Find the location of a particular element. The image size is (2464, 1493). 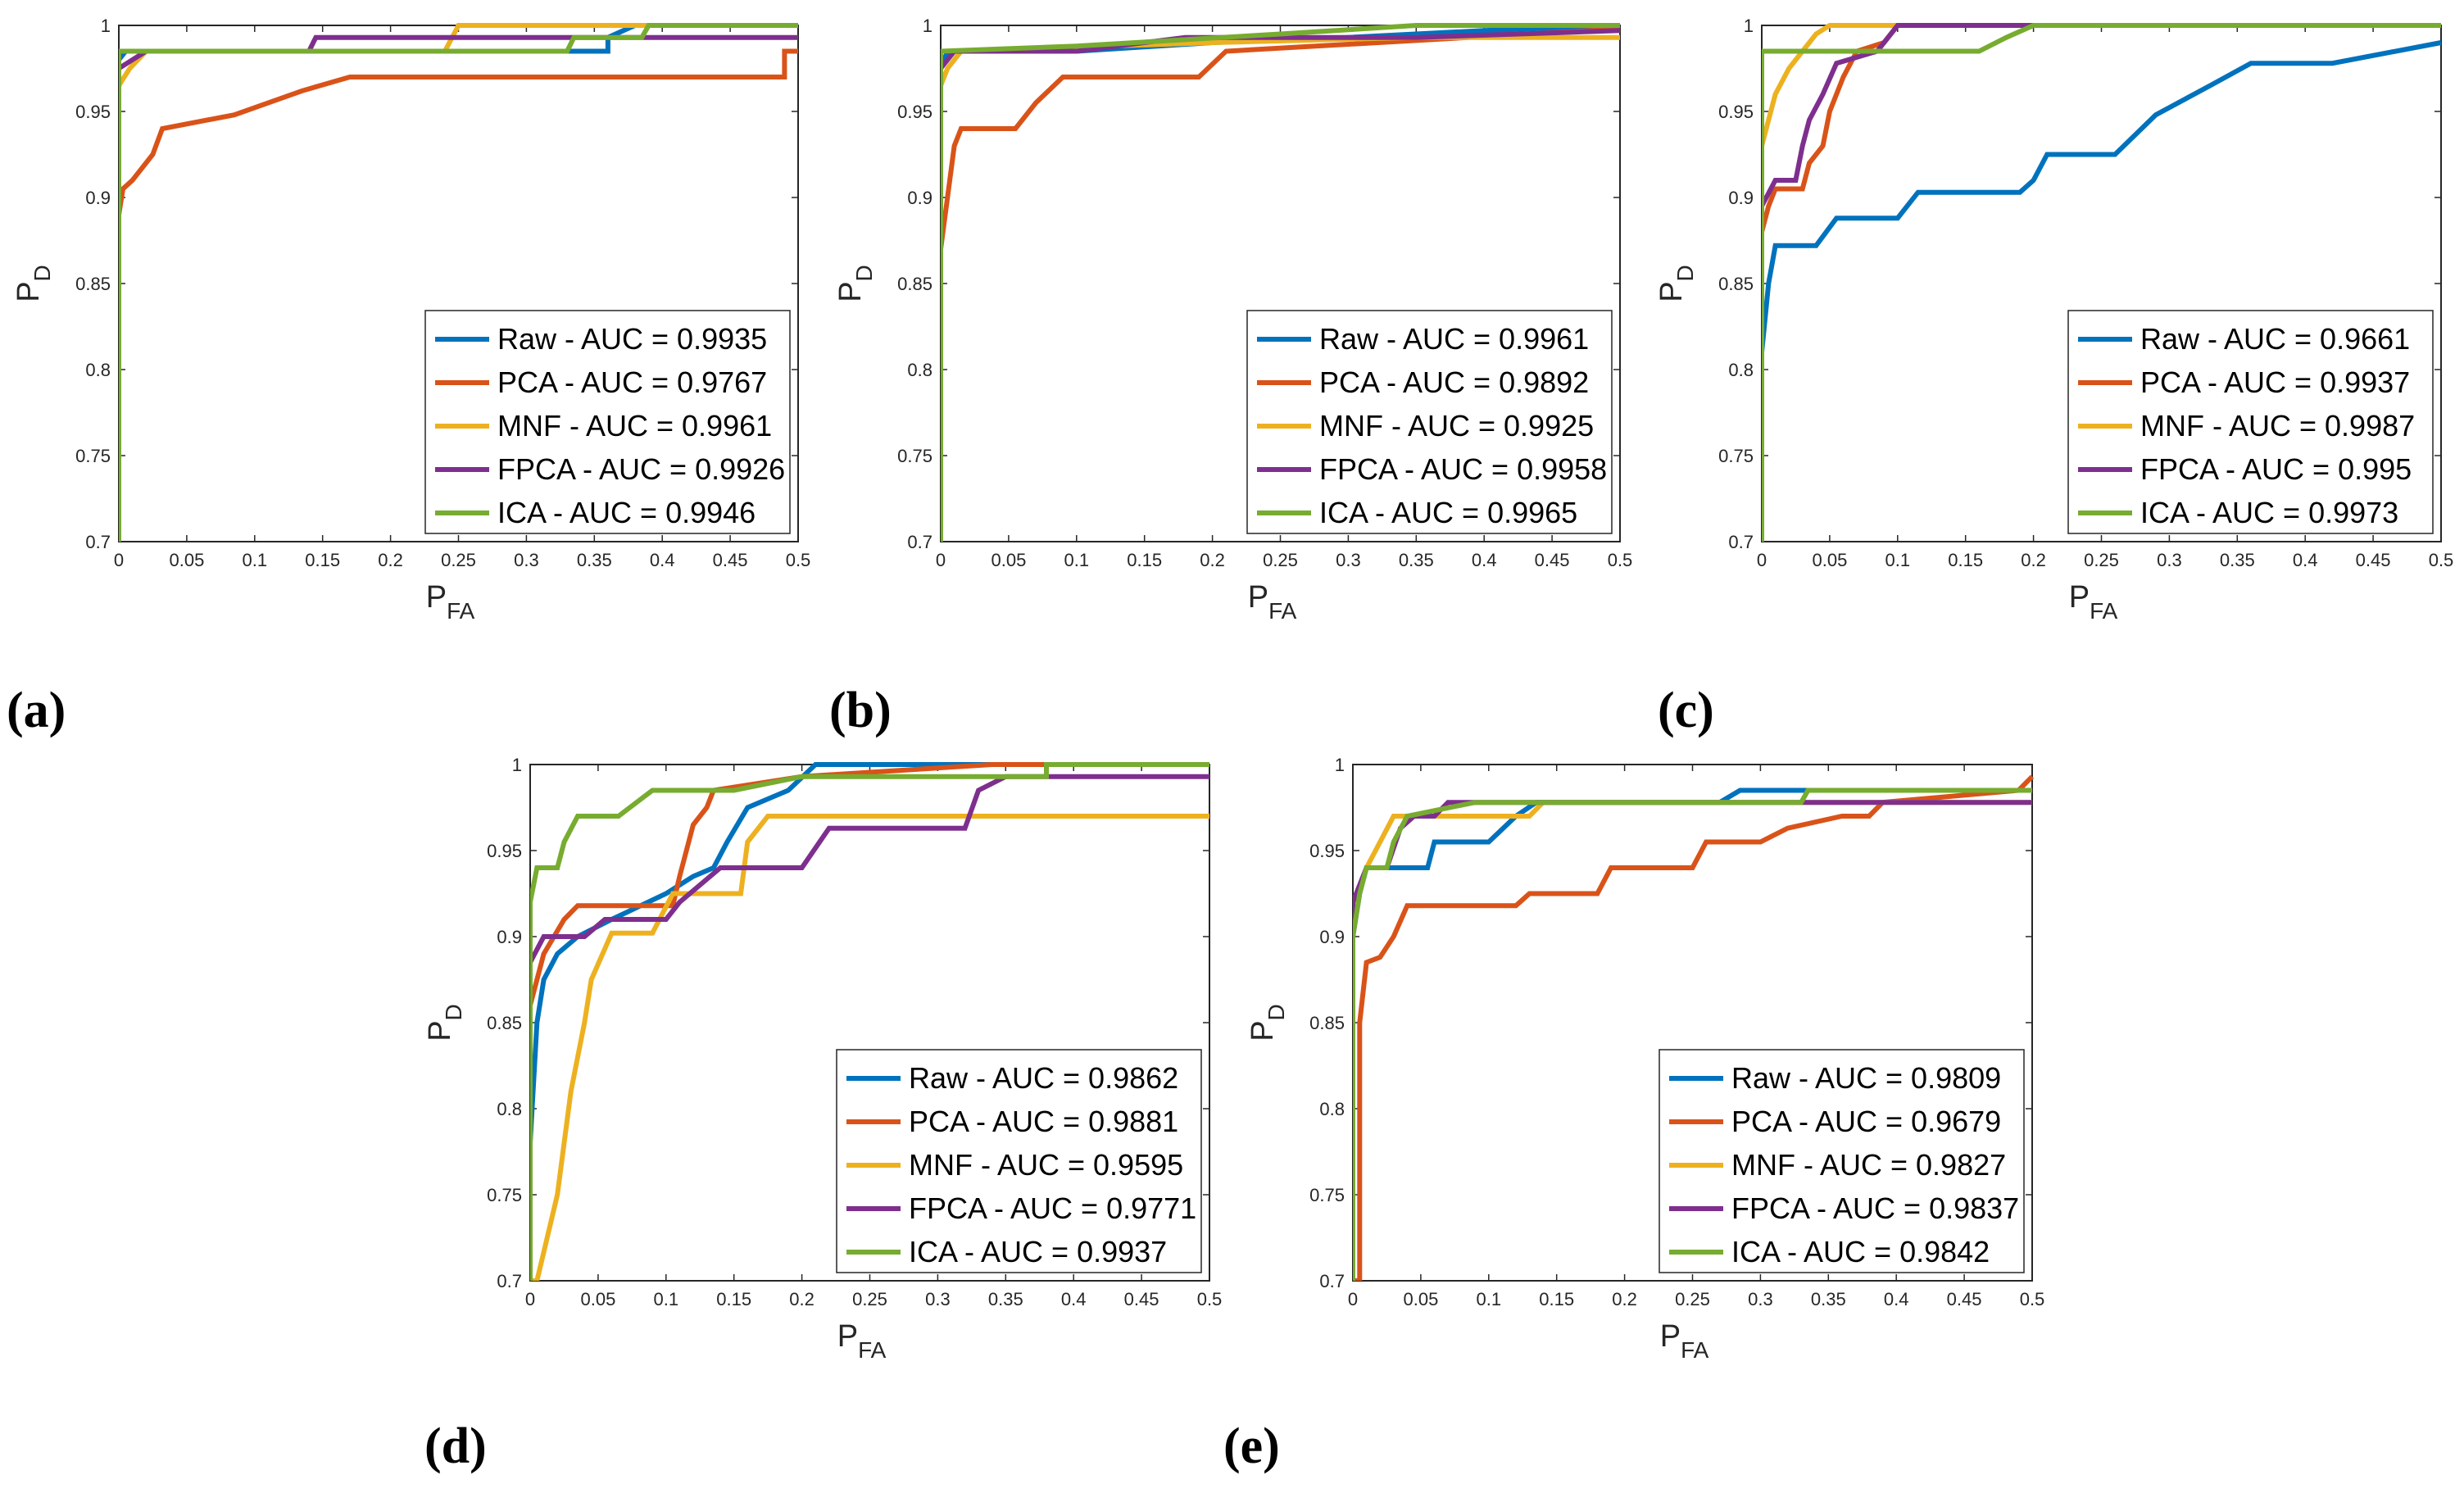

legend-entry-ica: ICA - AUC = 0.9973 is located at coordinates (2269, 512).